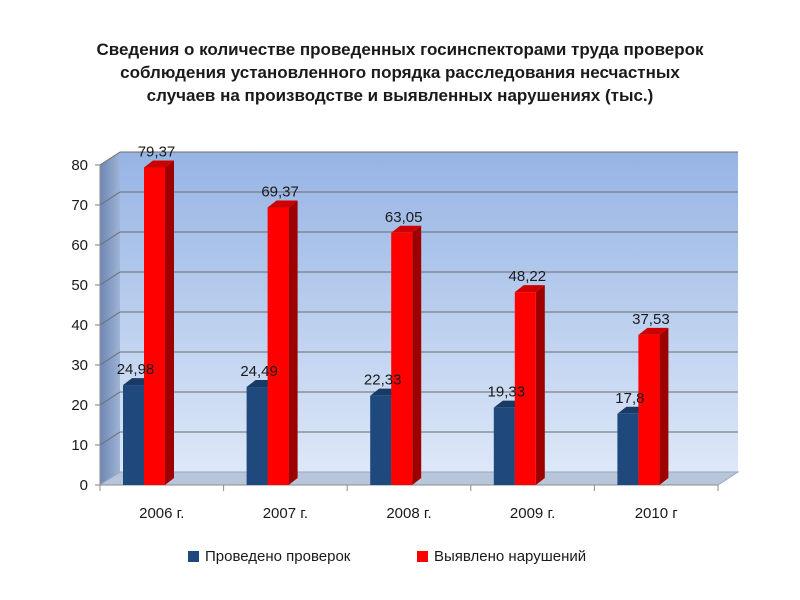 The height and width of the screenshot is (600, 800). Describe the element at coordinates (528, 276) in the screenshot. I see `data-label: 48,22` at that location.